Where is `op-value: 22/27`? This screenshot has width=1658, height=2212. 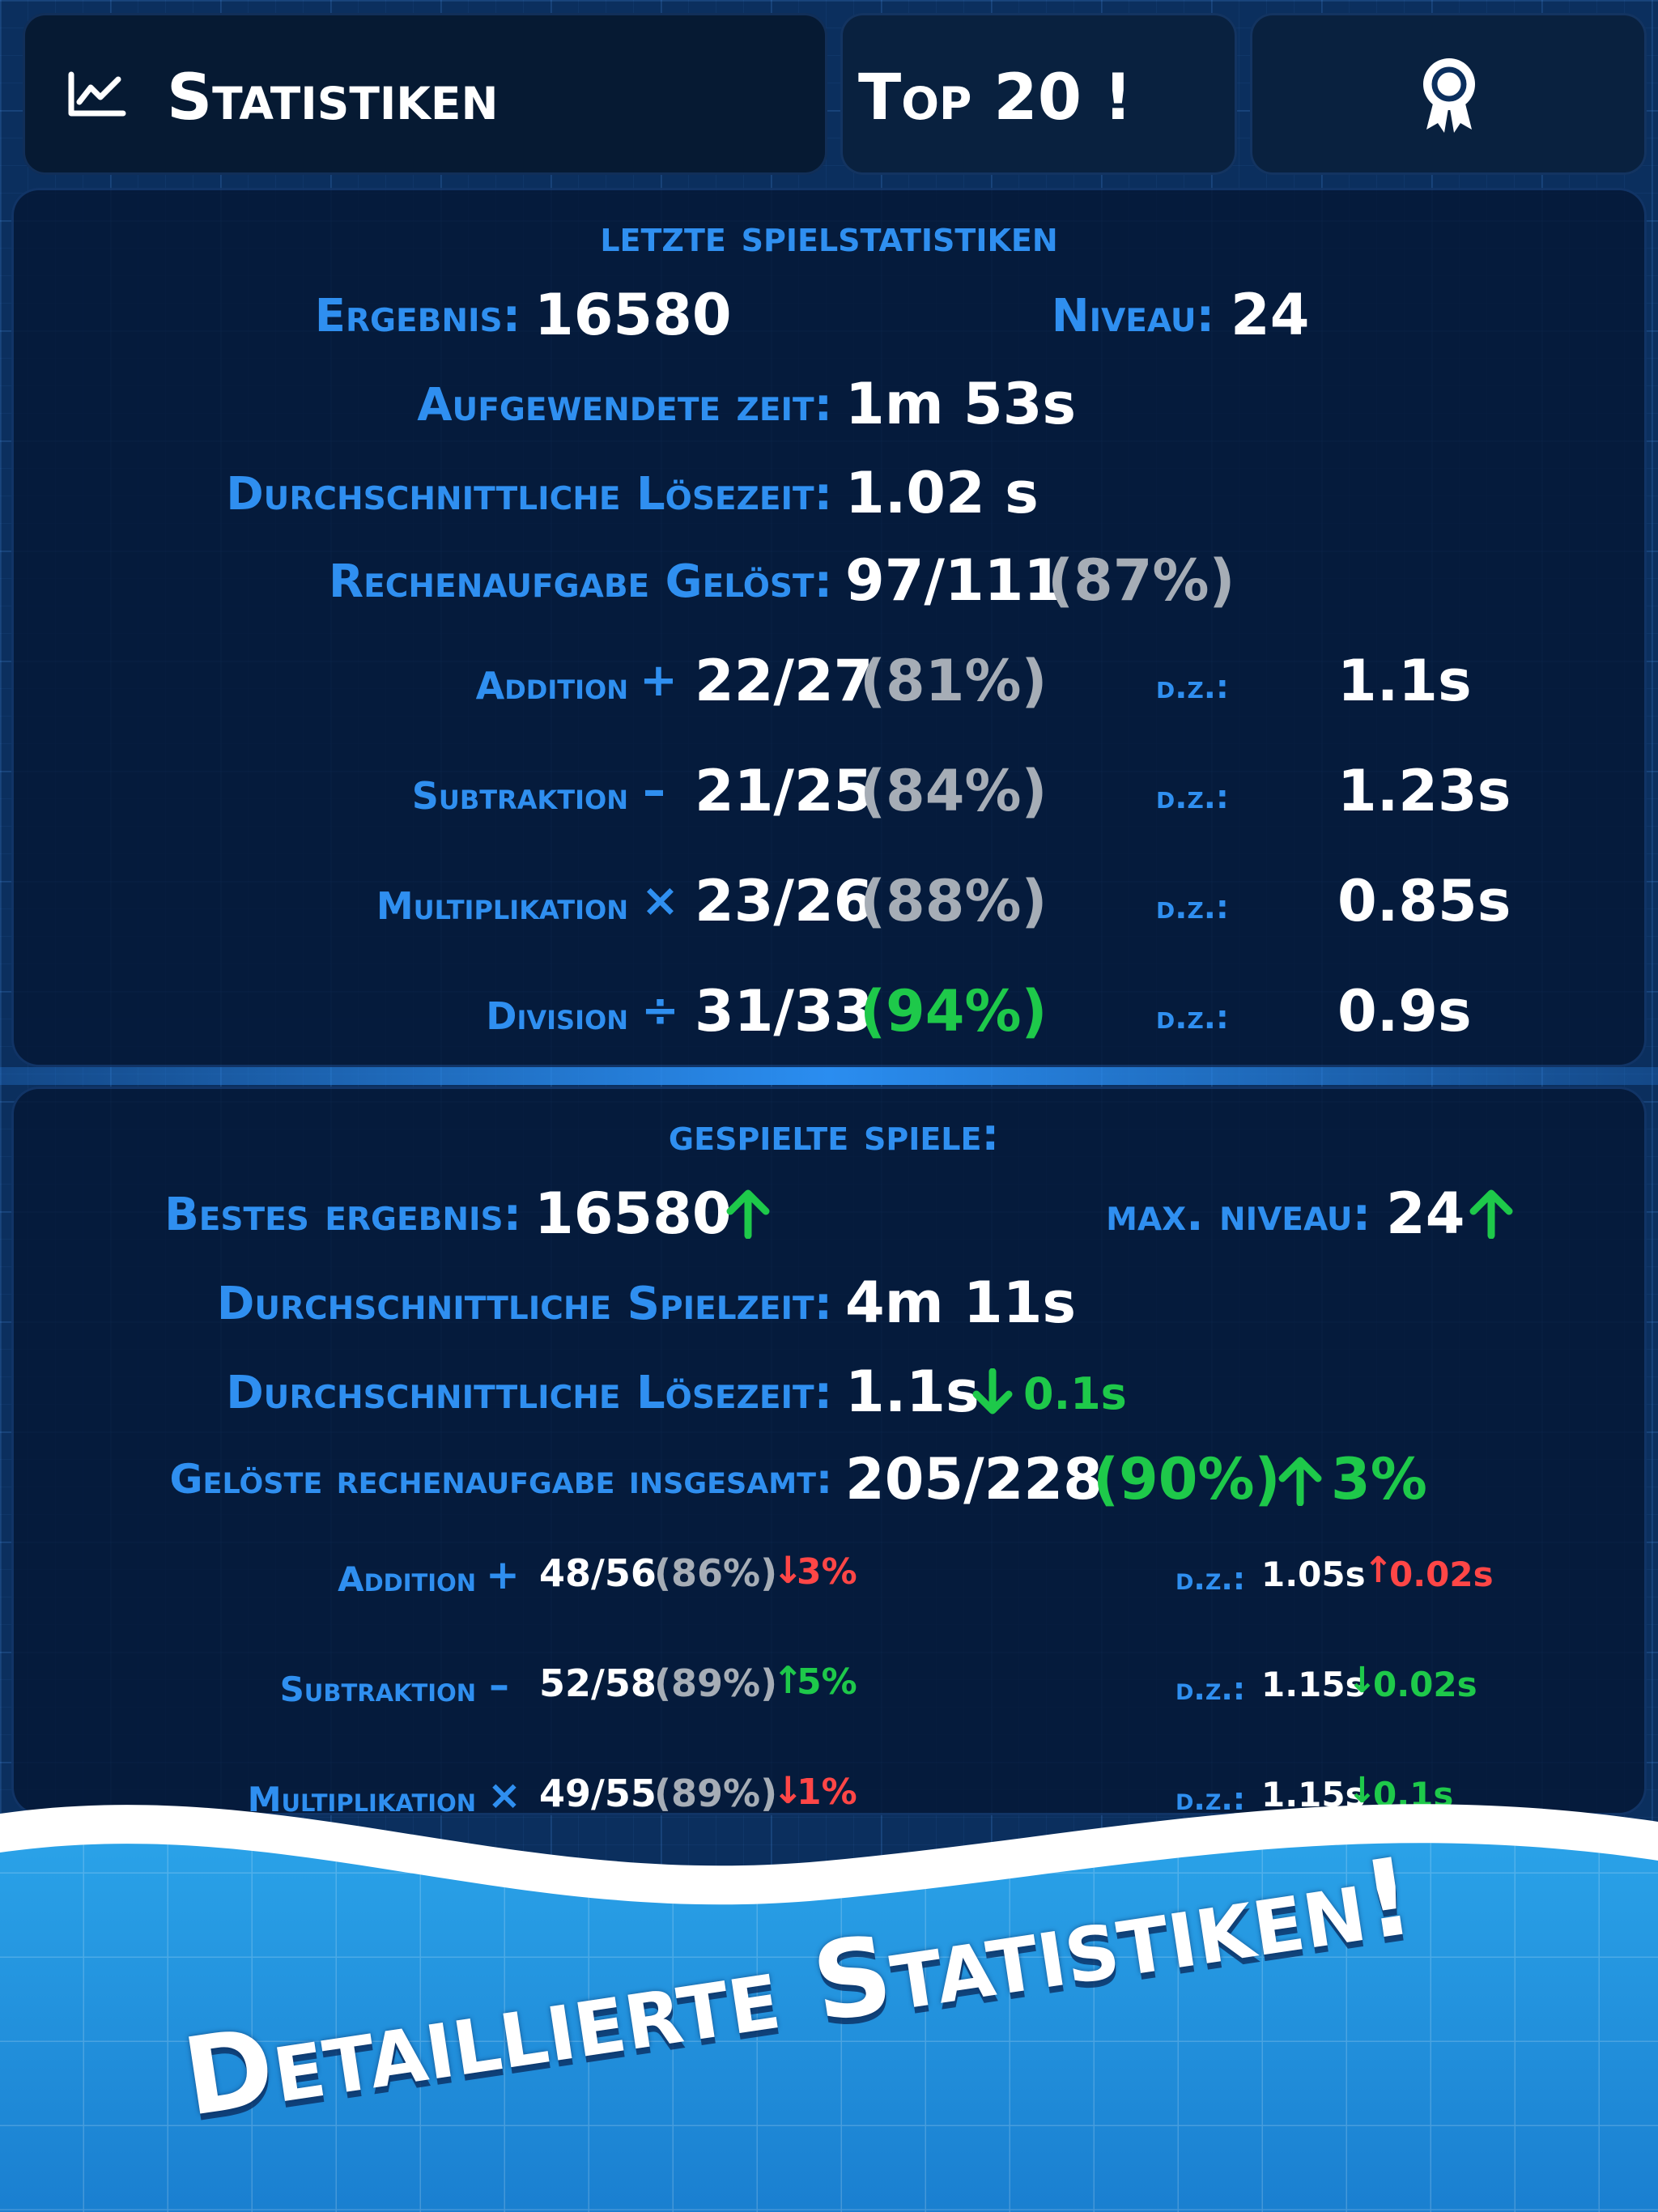
op-value: 22/27 is located at coordinates (784, 681).